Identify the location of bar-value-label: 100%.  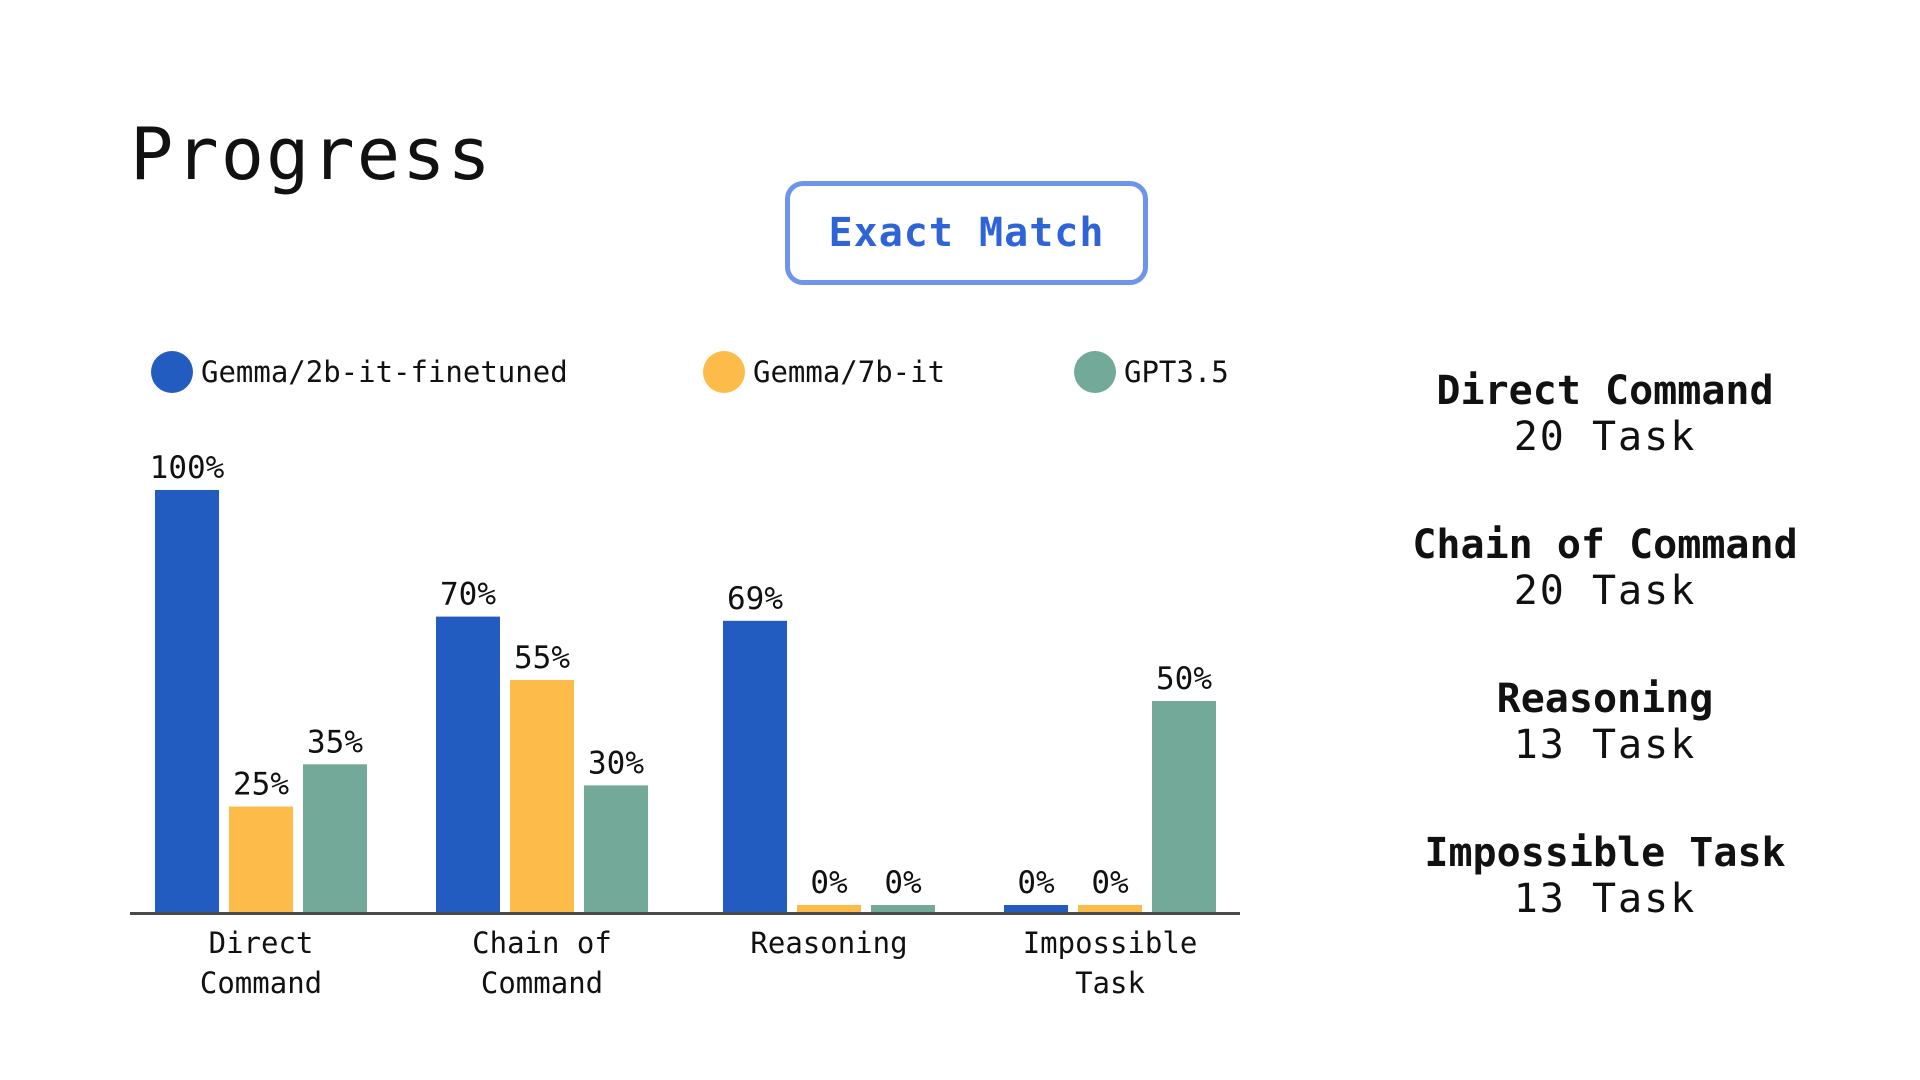
(187, 468).